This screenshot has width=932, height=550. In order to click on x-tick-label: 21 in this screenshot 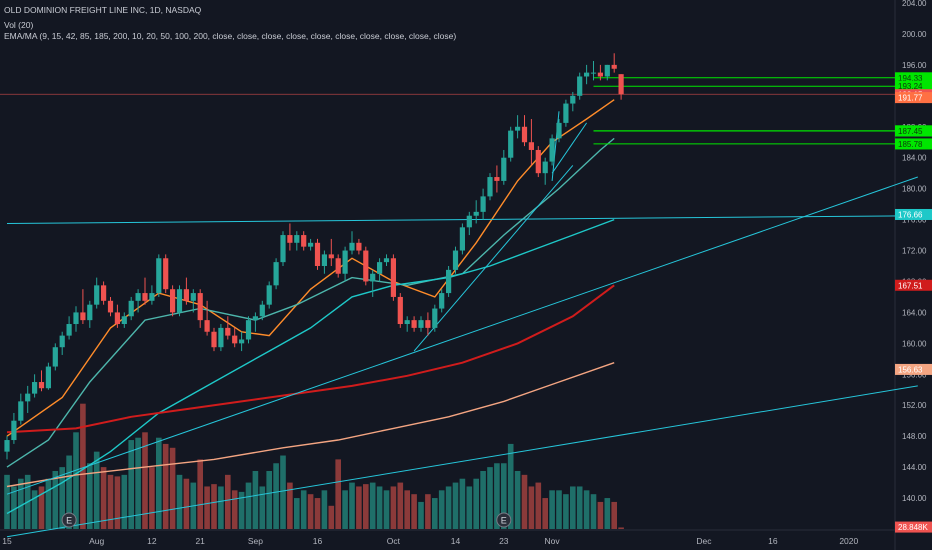, I will do `click(200, 541)`.